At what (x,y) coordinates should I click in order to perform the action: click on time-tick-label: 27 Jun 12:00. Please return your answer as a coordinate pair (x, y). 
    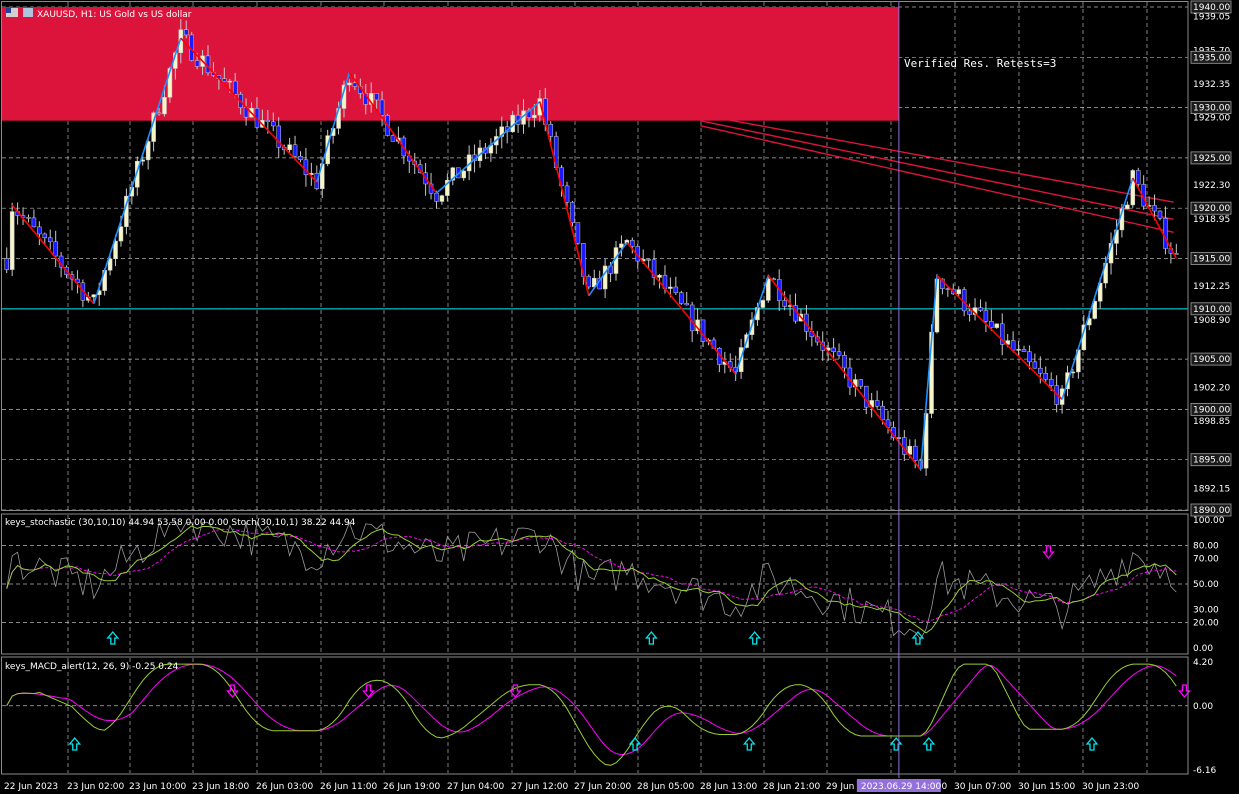
    Looking at the image, I should click on (539, 787).